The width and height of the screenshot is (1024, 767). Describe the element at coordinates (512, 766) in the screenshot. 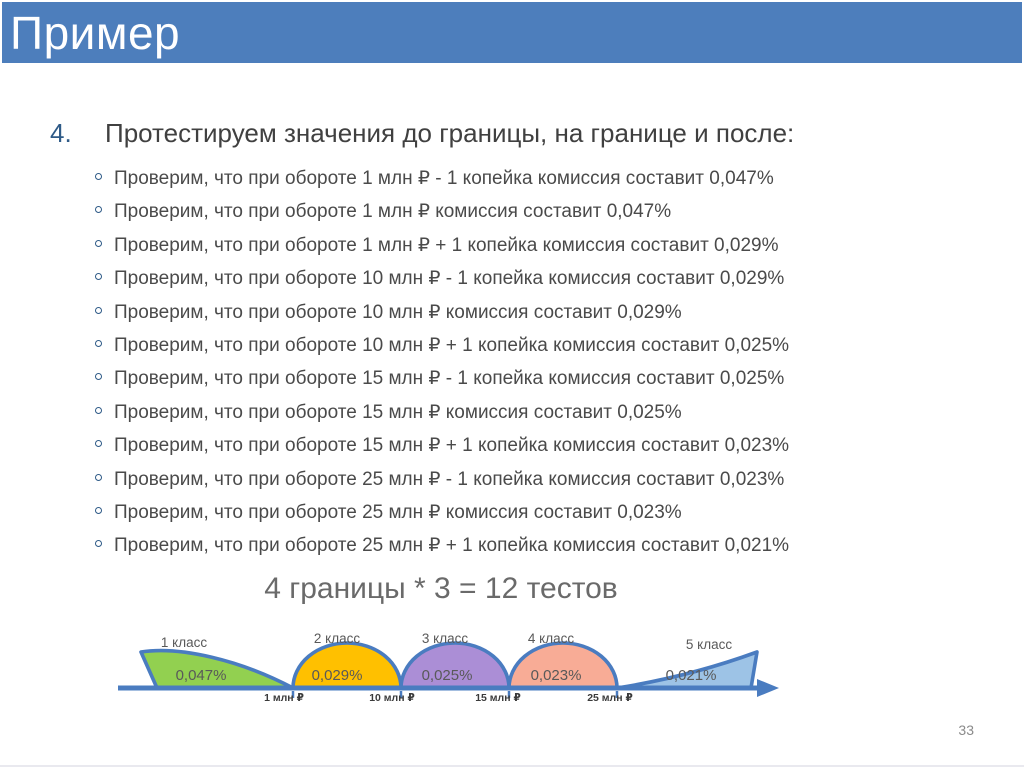

I see `slide-bottom-edge` at that location.